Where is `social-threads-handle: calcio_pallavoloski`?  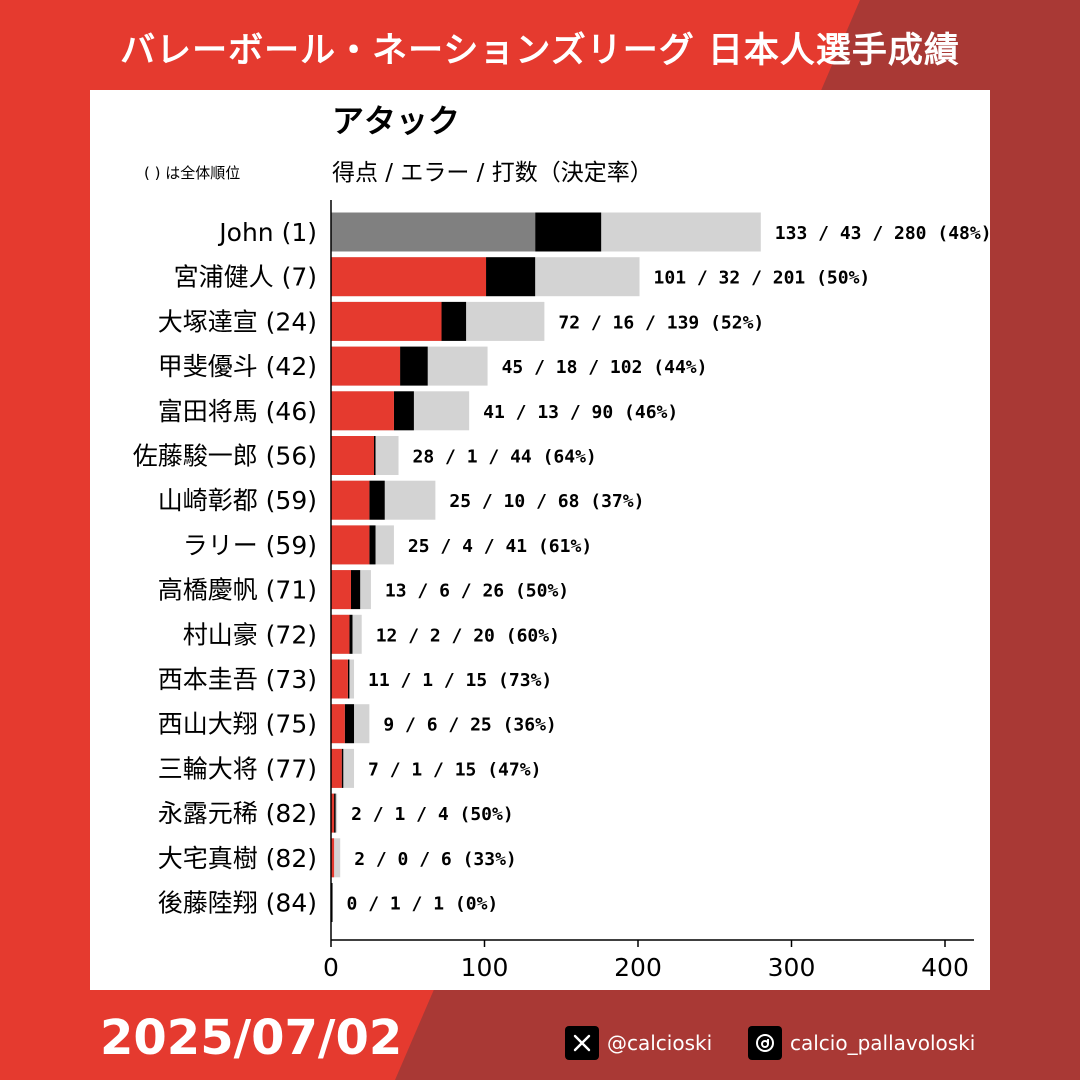
social-threads-handle: calcio_pallavoloski is located at coordinates (883, 1043).